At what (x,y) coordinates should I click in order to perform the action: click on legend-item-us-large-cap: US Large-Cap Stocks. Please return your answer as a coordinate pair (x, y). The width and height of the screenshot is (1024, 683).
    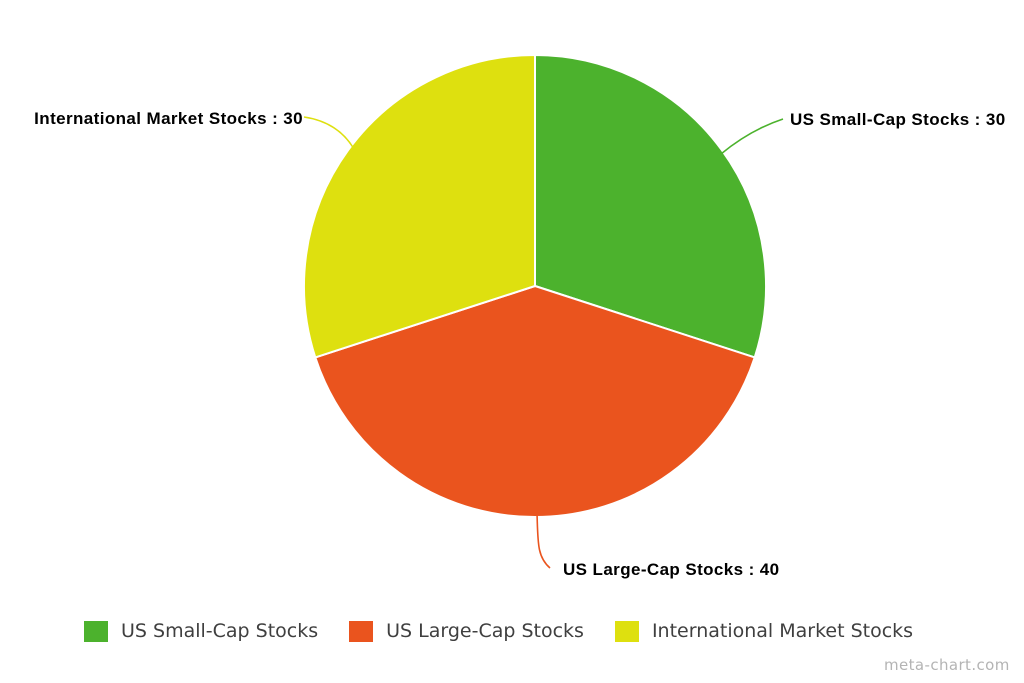
    Looking at the image, I should click on (466, 631).